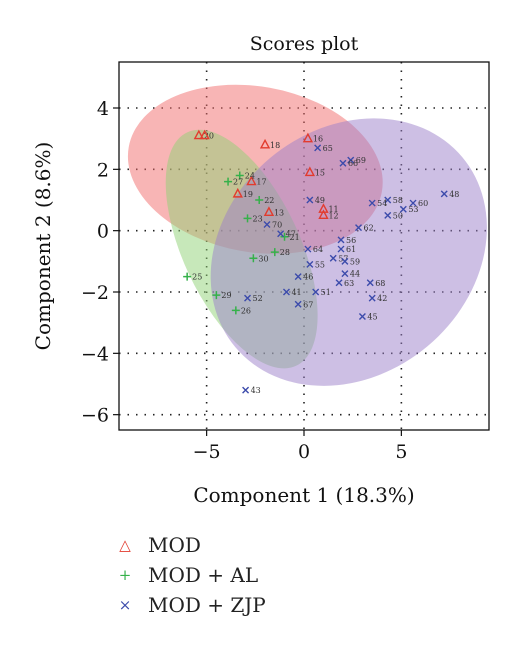 The height and width of the screenshot is (660, 521). What do you see at coordinates (238, 182) in the screenshot?
I see `point-label: 27` at bounding box center [238, 182].